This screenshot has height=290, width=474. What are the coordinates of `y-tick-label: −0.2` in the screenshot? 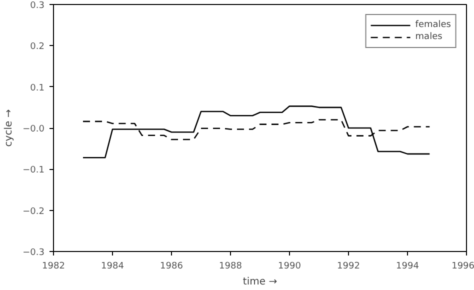 It's located at (33, 211).